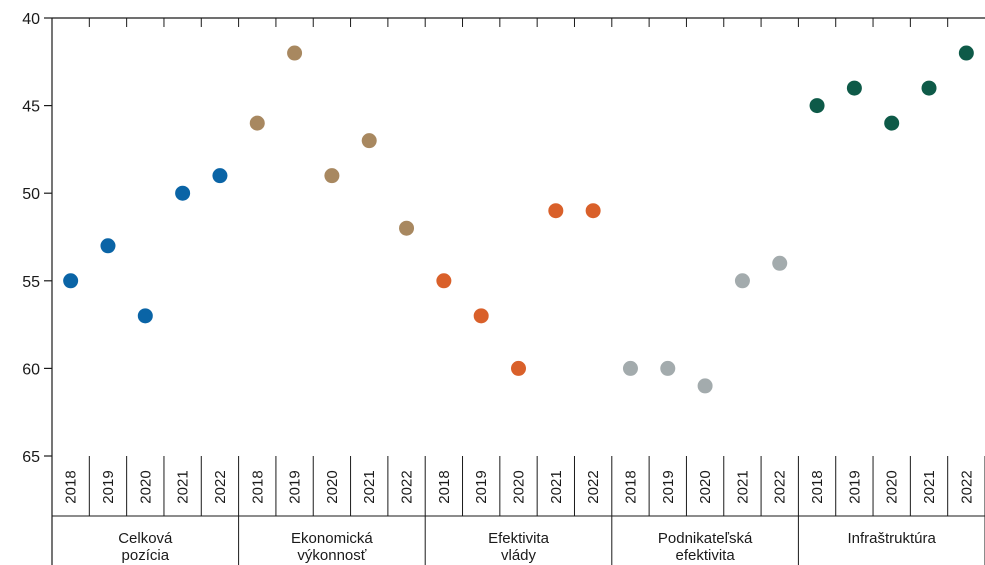  I want to click on group-label: Celková, so click(145, 538).